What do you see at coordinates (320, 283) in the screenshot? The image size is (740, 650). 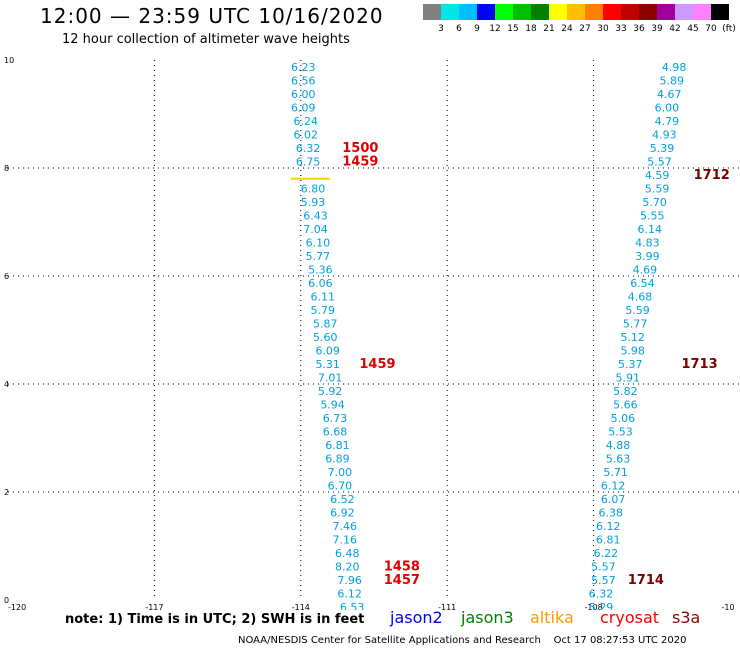 I see `wave-height-value: 6.06` at bounding box center [320, 283].